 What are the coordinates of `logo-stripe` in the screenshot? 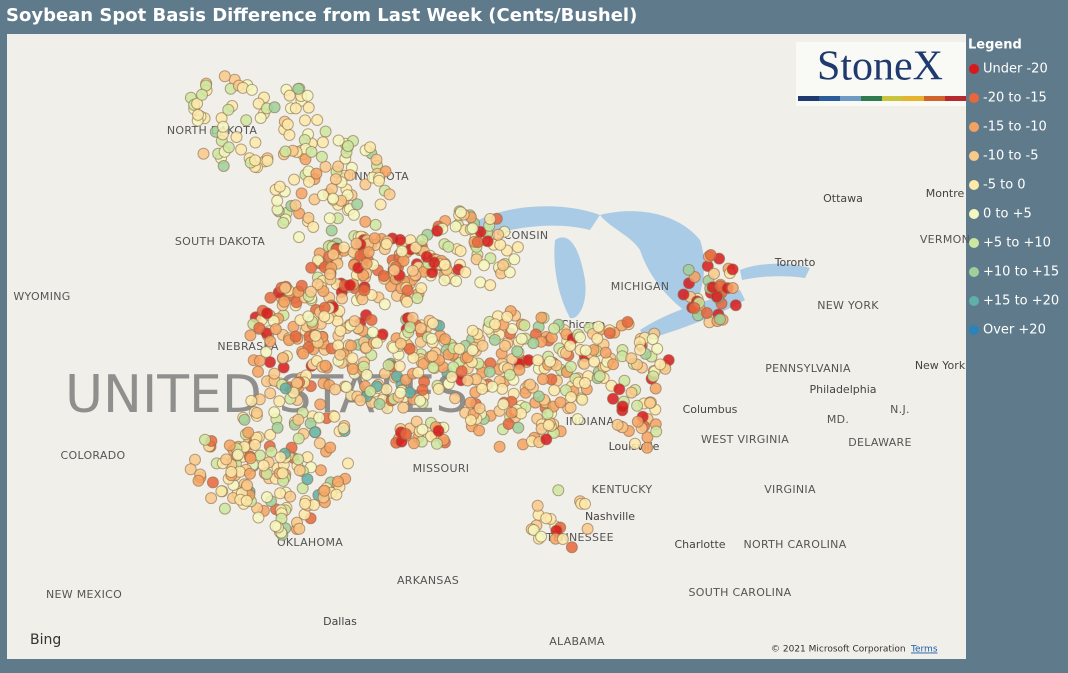 It's located at (829, 98).